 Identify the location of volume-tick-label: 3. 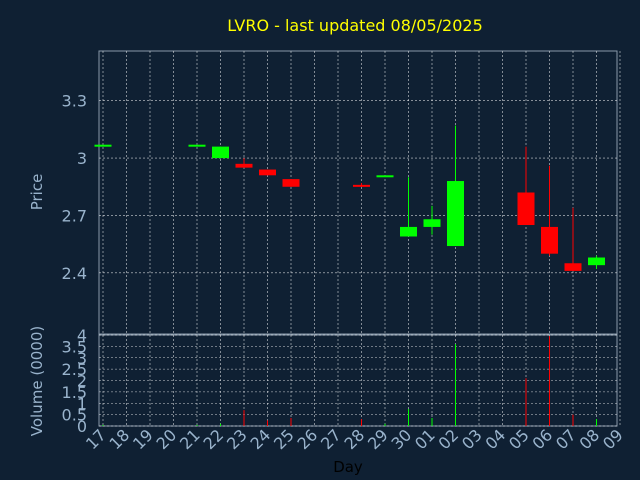
(82, 358).